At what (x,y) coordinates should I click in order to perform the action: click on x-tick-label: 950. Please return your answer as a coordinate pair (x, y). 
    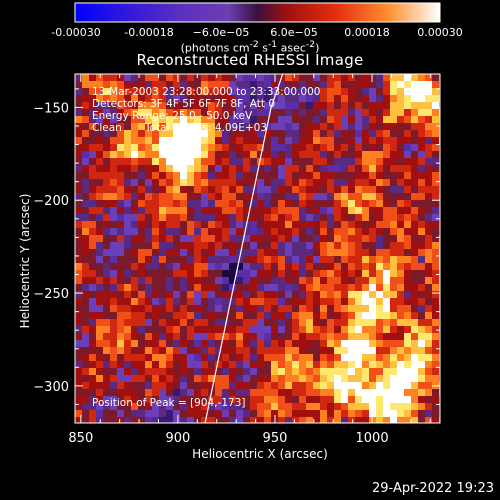
    Looking at the image, I should click on (275, 438).